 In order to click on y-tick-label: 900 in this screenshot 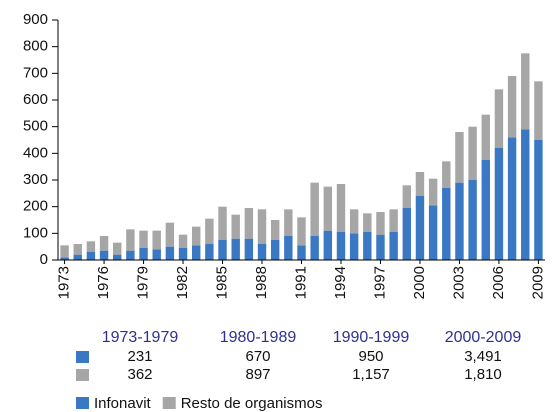, I will do `click(35, 19)`.